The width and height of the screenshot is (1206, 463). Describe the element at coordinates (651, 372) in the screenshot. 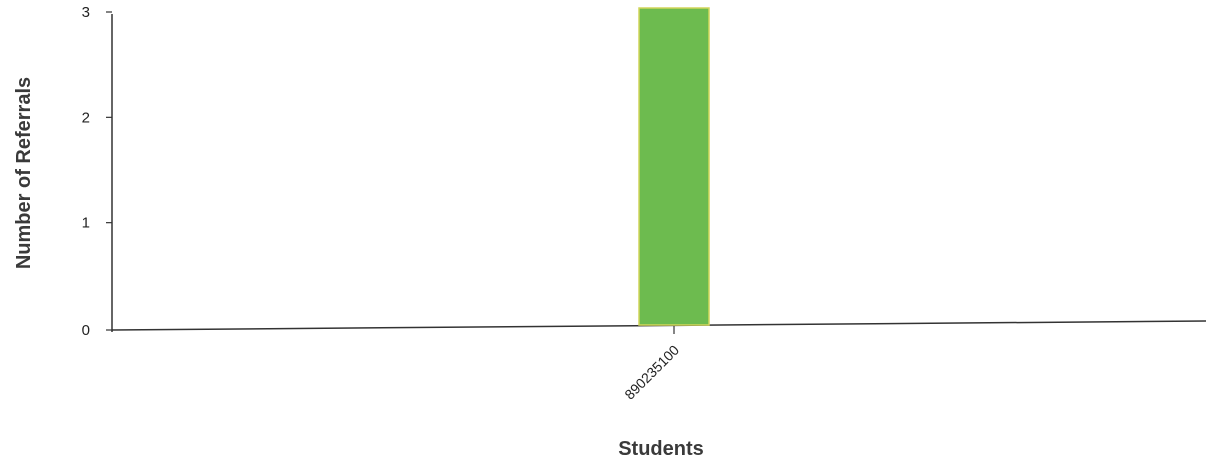

I see `x-tick-label: 890235100` at that location.